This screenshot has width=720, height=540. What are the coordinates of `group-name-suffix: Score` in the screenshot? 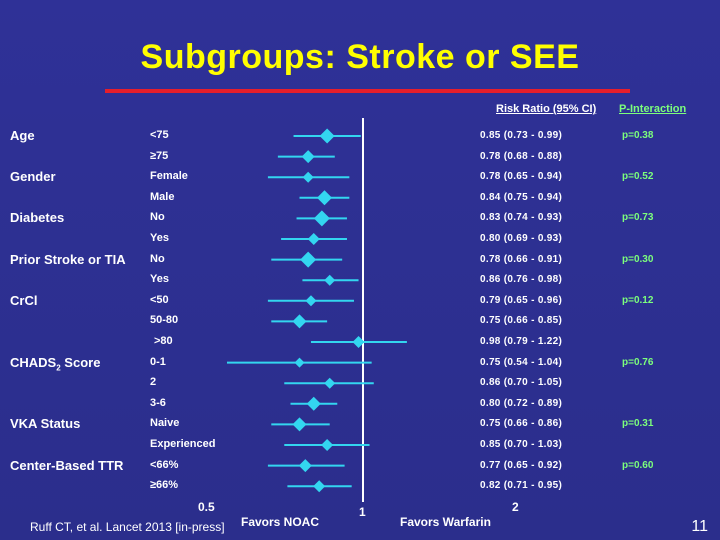 It's located at (80, 362).